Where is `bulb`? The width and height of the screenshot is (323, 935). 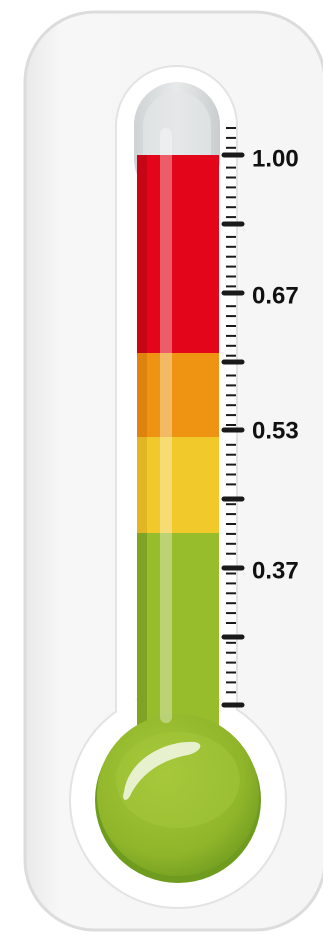
bulb is located at coordinates (178, 798).